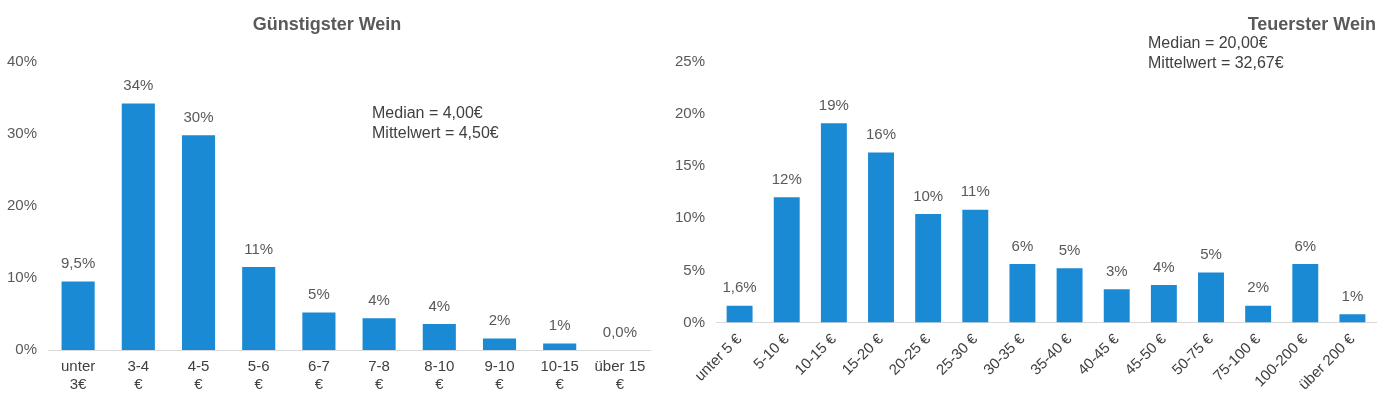 This screenshot has width=1386, height=406. I want to click on y-tick-label: 30%, so click(22, 132).